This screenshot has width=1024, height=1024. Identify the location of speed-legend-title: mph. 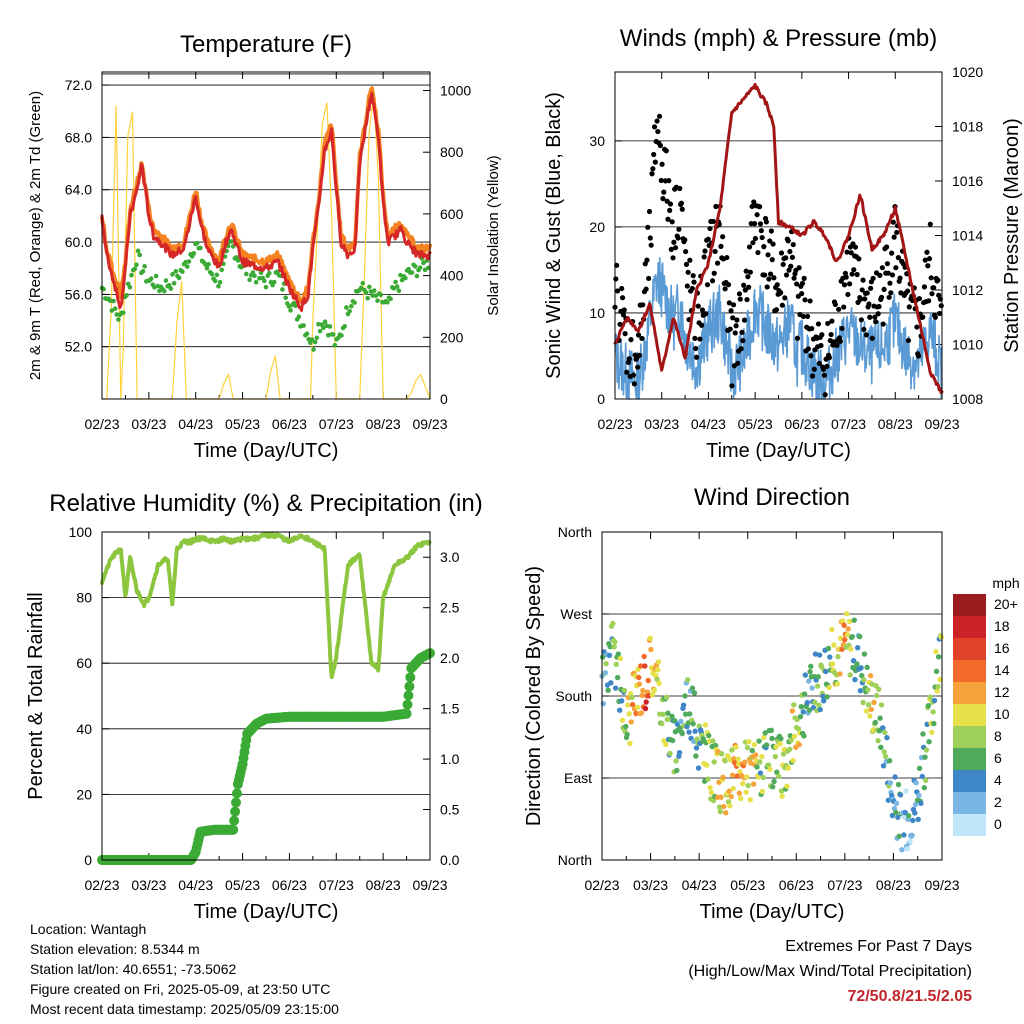
(1005, 583).